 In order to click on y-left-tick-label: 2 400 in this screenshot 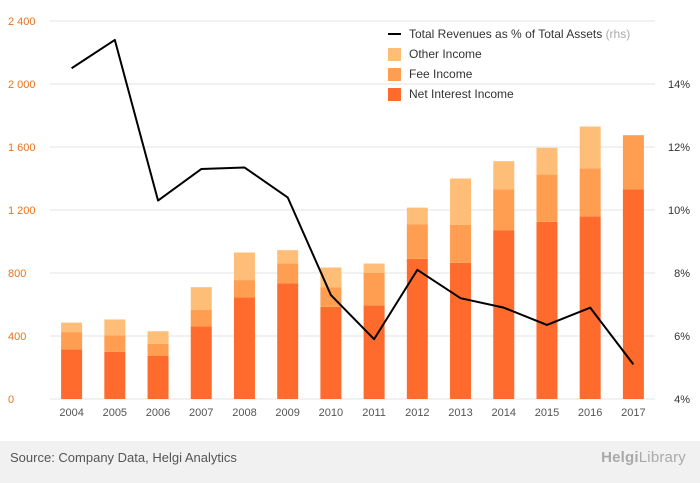, I will do `click(22, 22)`.